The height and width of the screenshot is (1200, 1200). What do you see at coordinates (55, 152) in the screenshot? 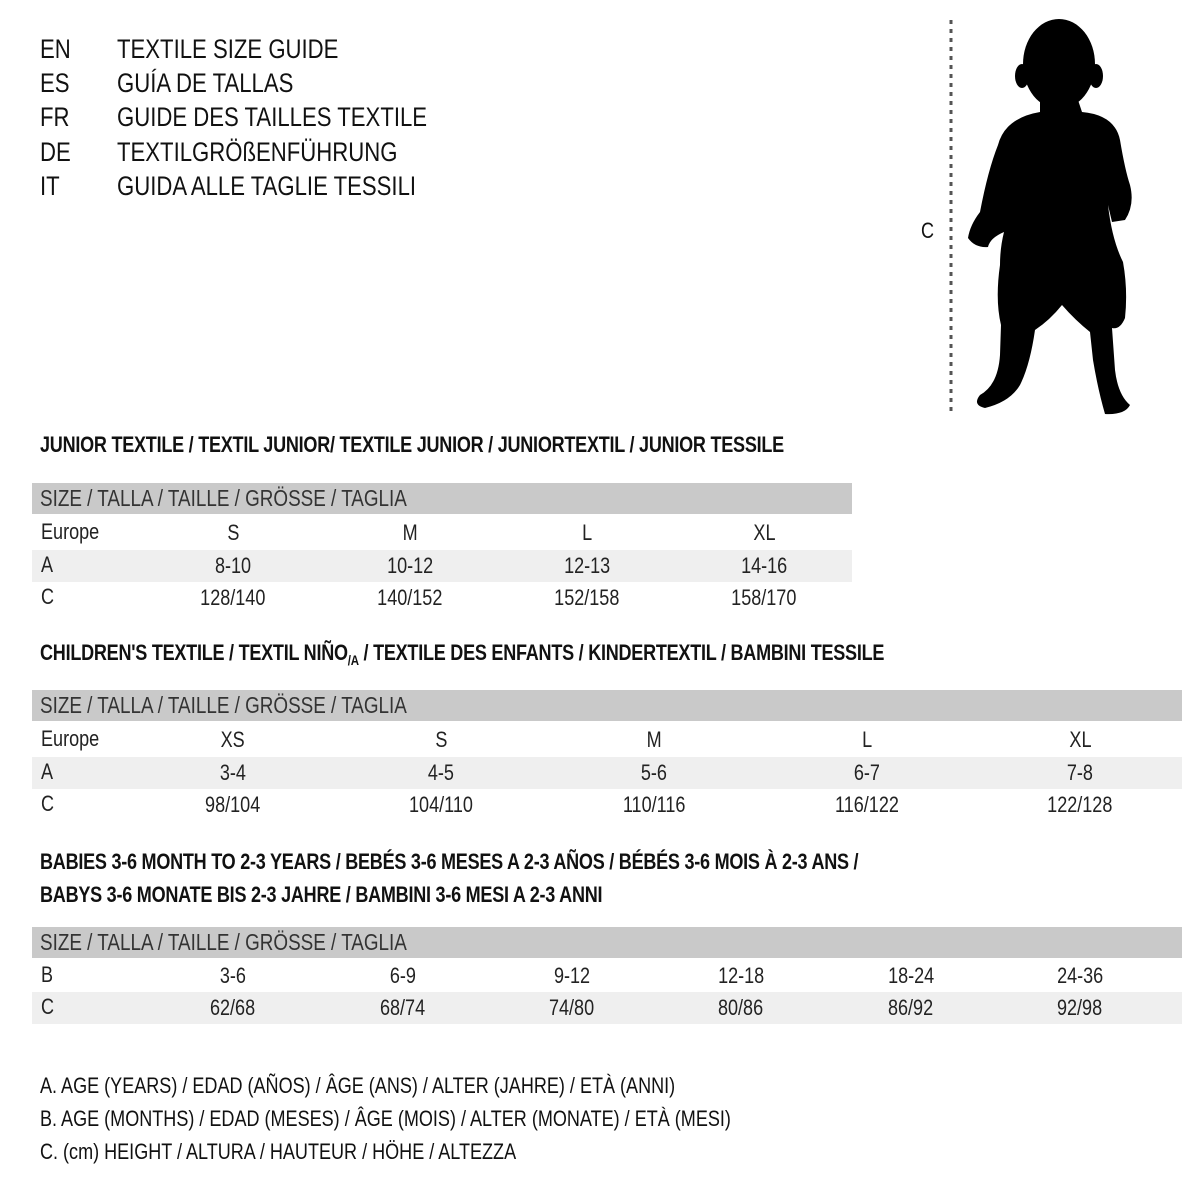
I see `lang-code: DE` at bounding box center [55, 152].